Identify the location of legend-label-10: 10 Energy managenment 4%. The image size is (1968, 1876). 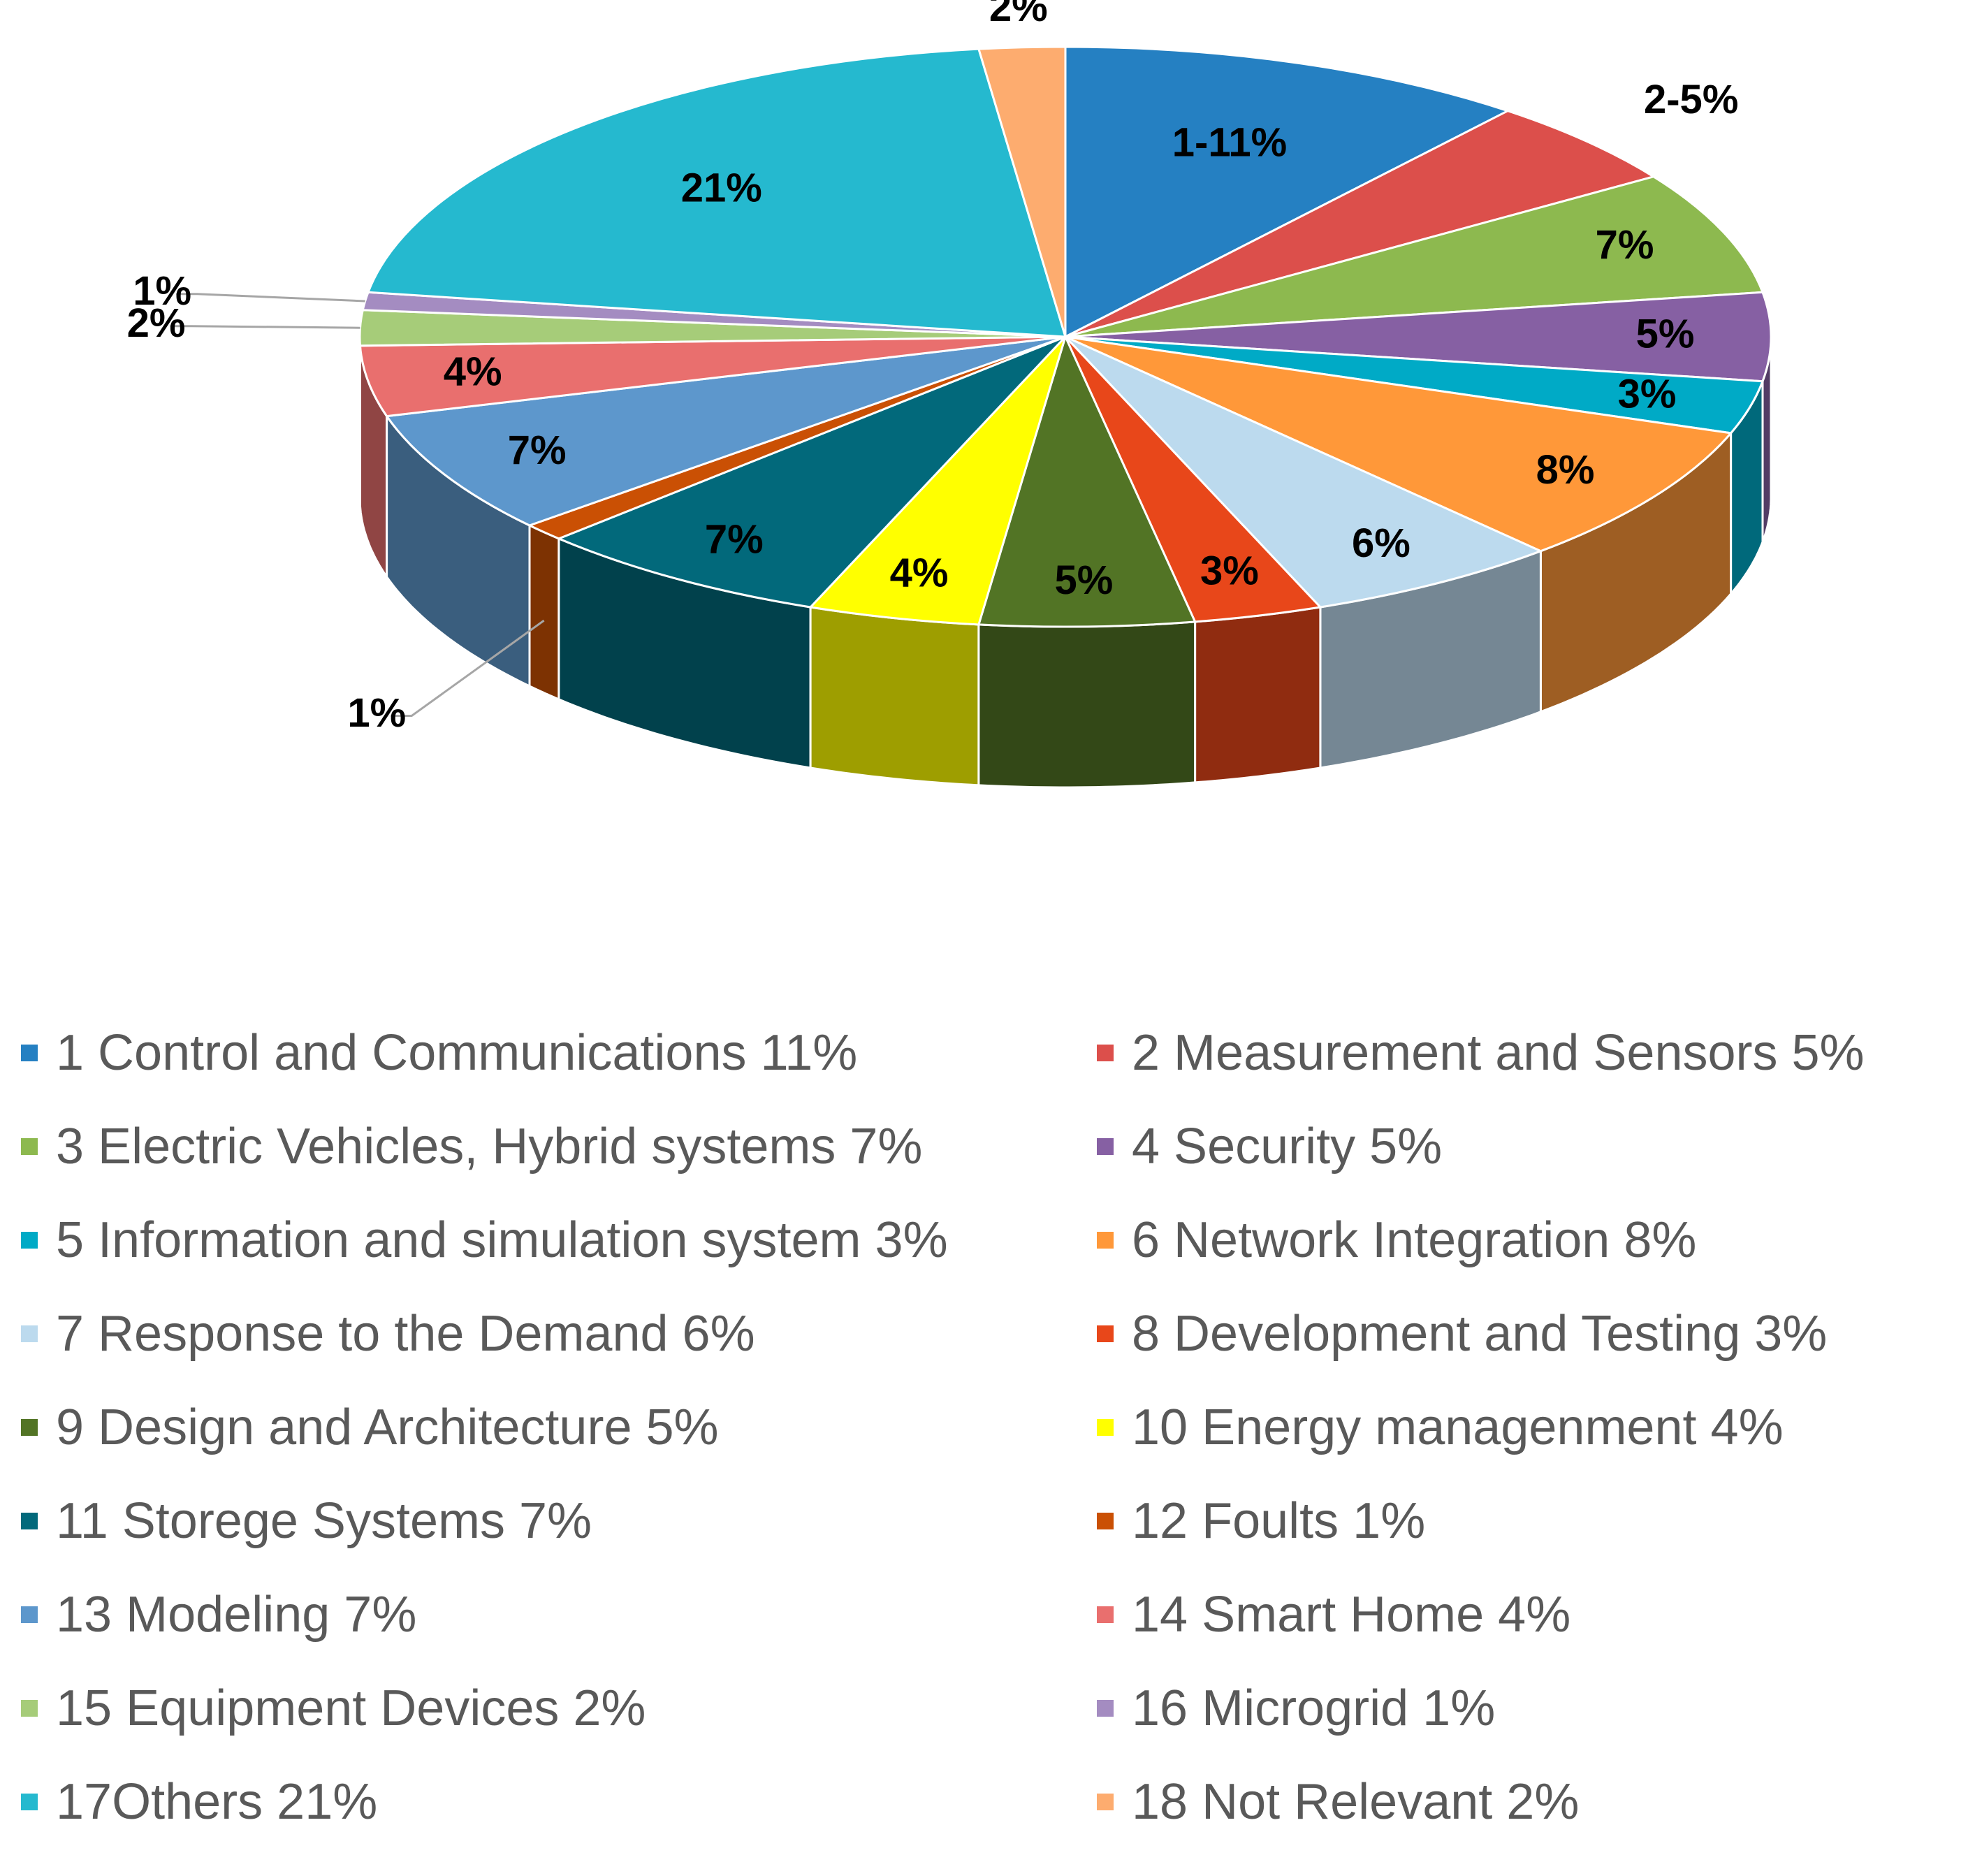
(1458, 1427).